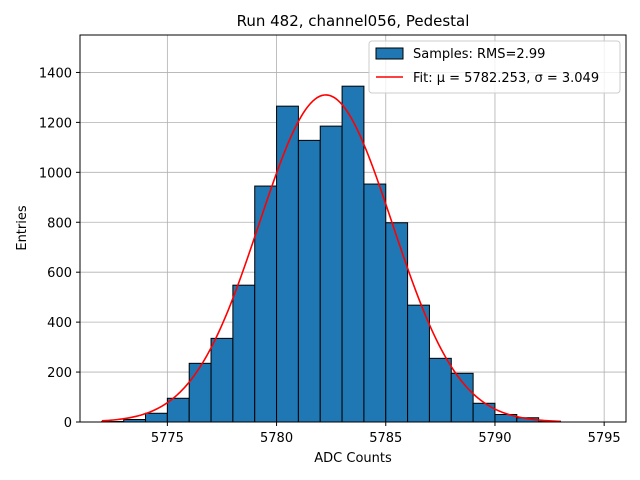 This screenshot has height=480, width=640. Describe the element at coordinates (604, 438) in the screenshot. I see `x-tick-label: 5795` at that location.